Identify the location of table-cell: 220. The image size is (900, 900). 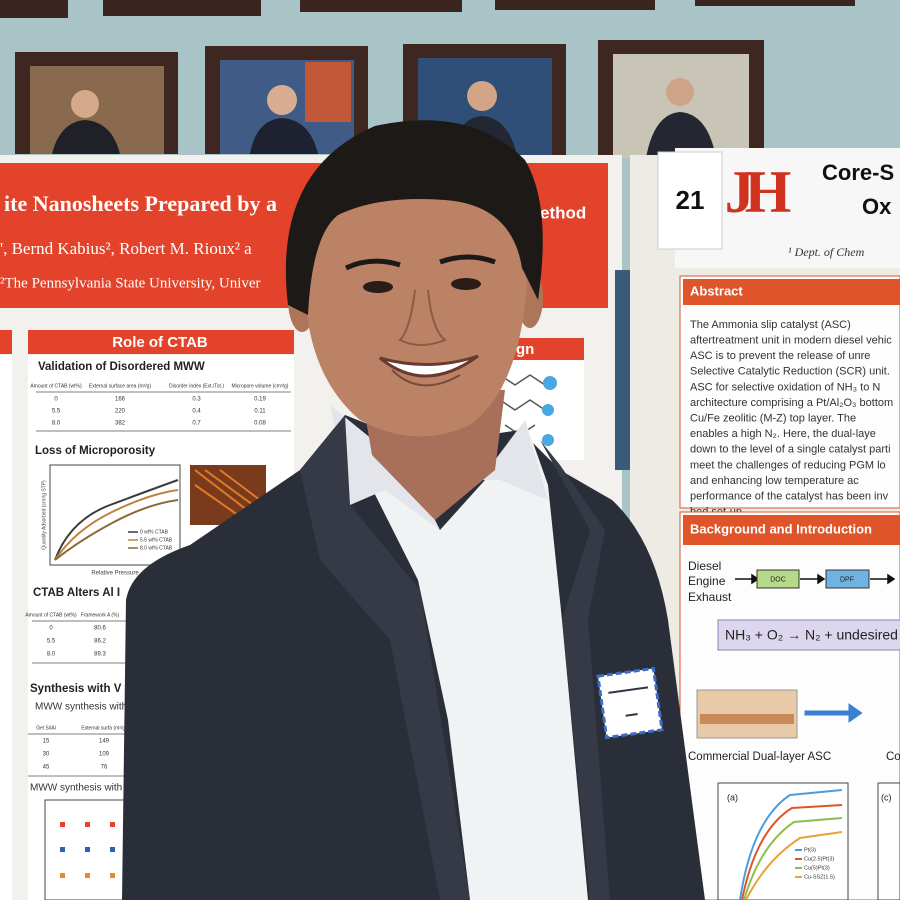
(120, 412).